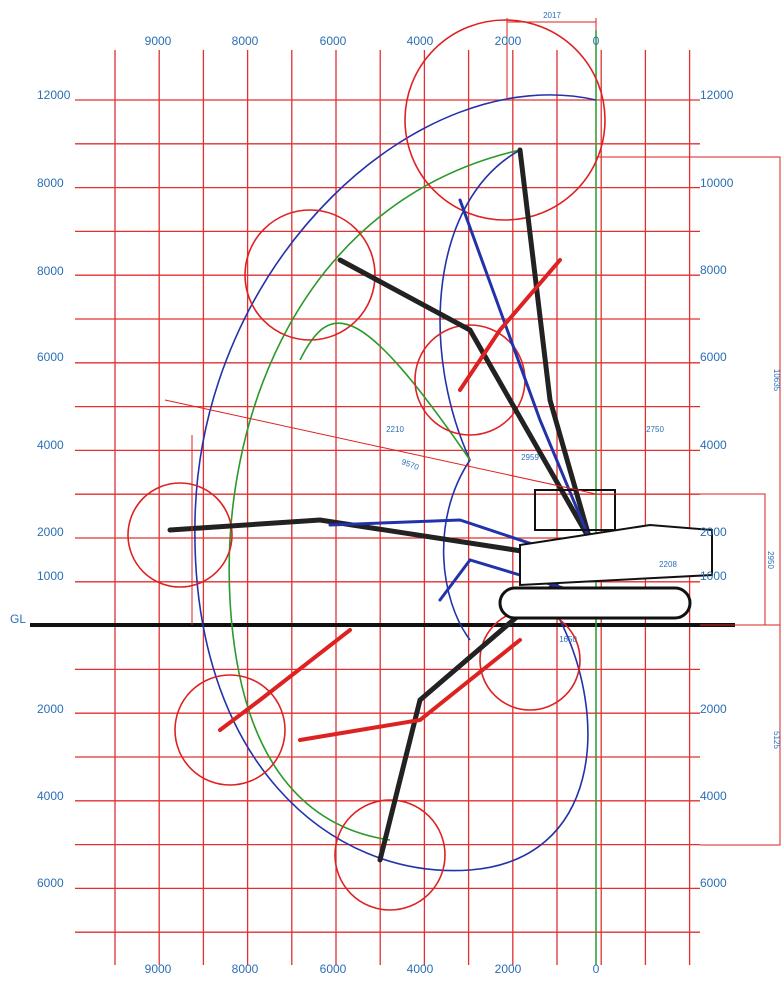 The image size is (784, 983). What do you see at coordinates (333, 41) in the screenshot?
I see `x-label-top: 6000` at bounding box center [333, 41].